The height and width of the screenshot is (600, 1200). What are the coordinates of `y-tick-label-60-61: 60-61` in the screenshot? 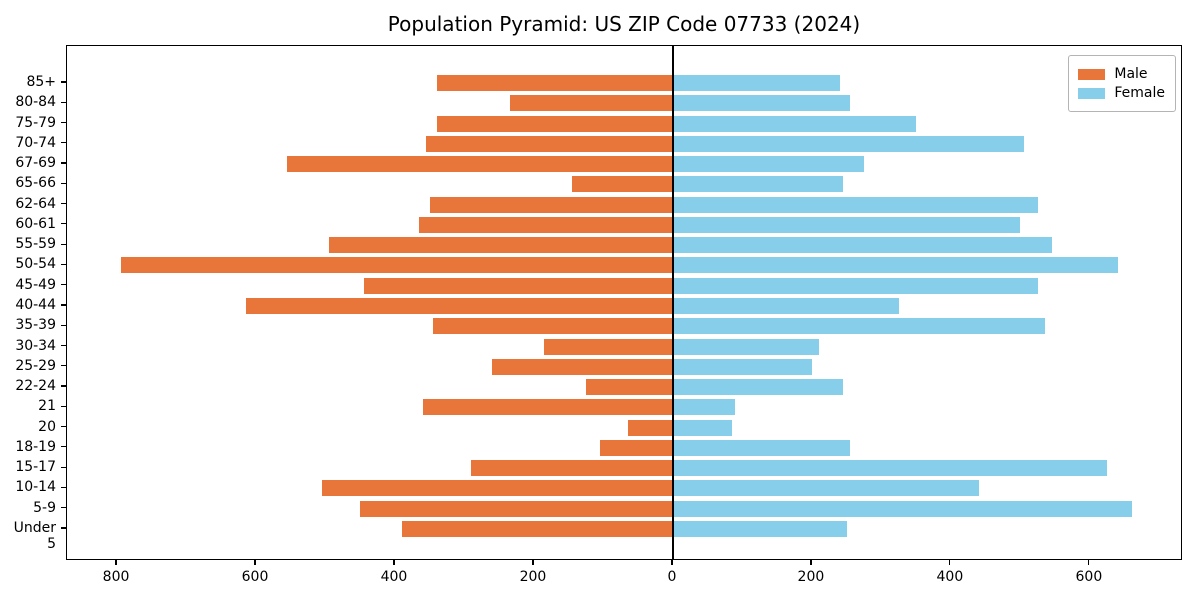 It's located at (35, 223).